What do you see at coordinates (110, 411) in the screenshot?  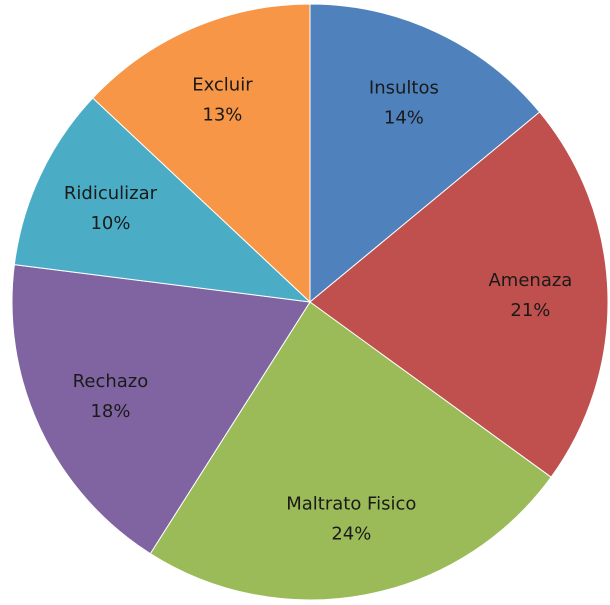 I see `slice-value-label: 18%` at bounding box center [110, 411].